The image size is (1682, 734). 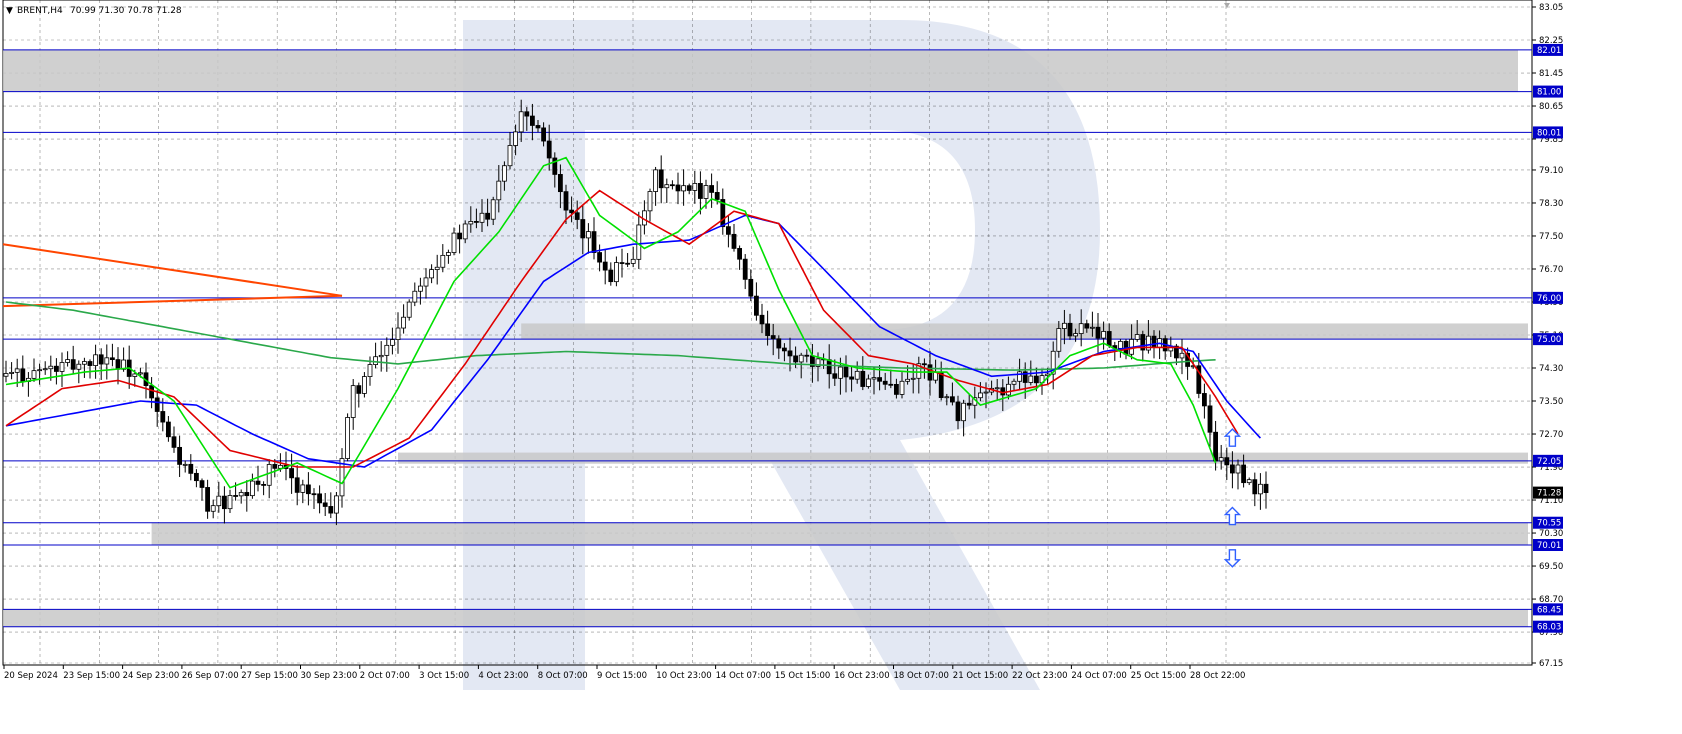 What do you see at coordinates (1549, 299) in the screenshot?
I see `level-price-label: 76.00` at bounding box center [1549, 299].